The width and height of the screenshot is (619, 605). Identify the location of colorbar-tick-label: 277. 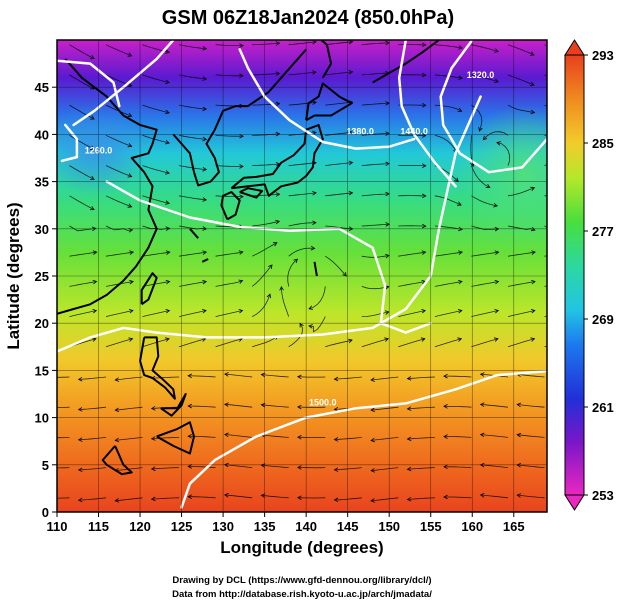
(603, 231).